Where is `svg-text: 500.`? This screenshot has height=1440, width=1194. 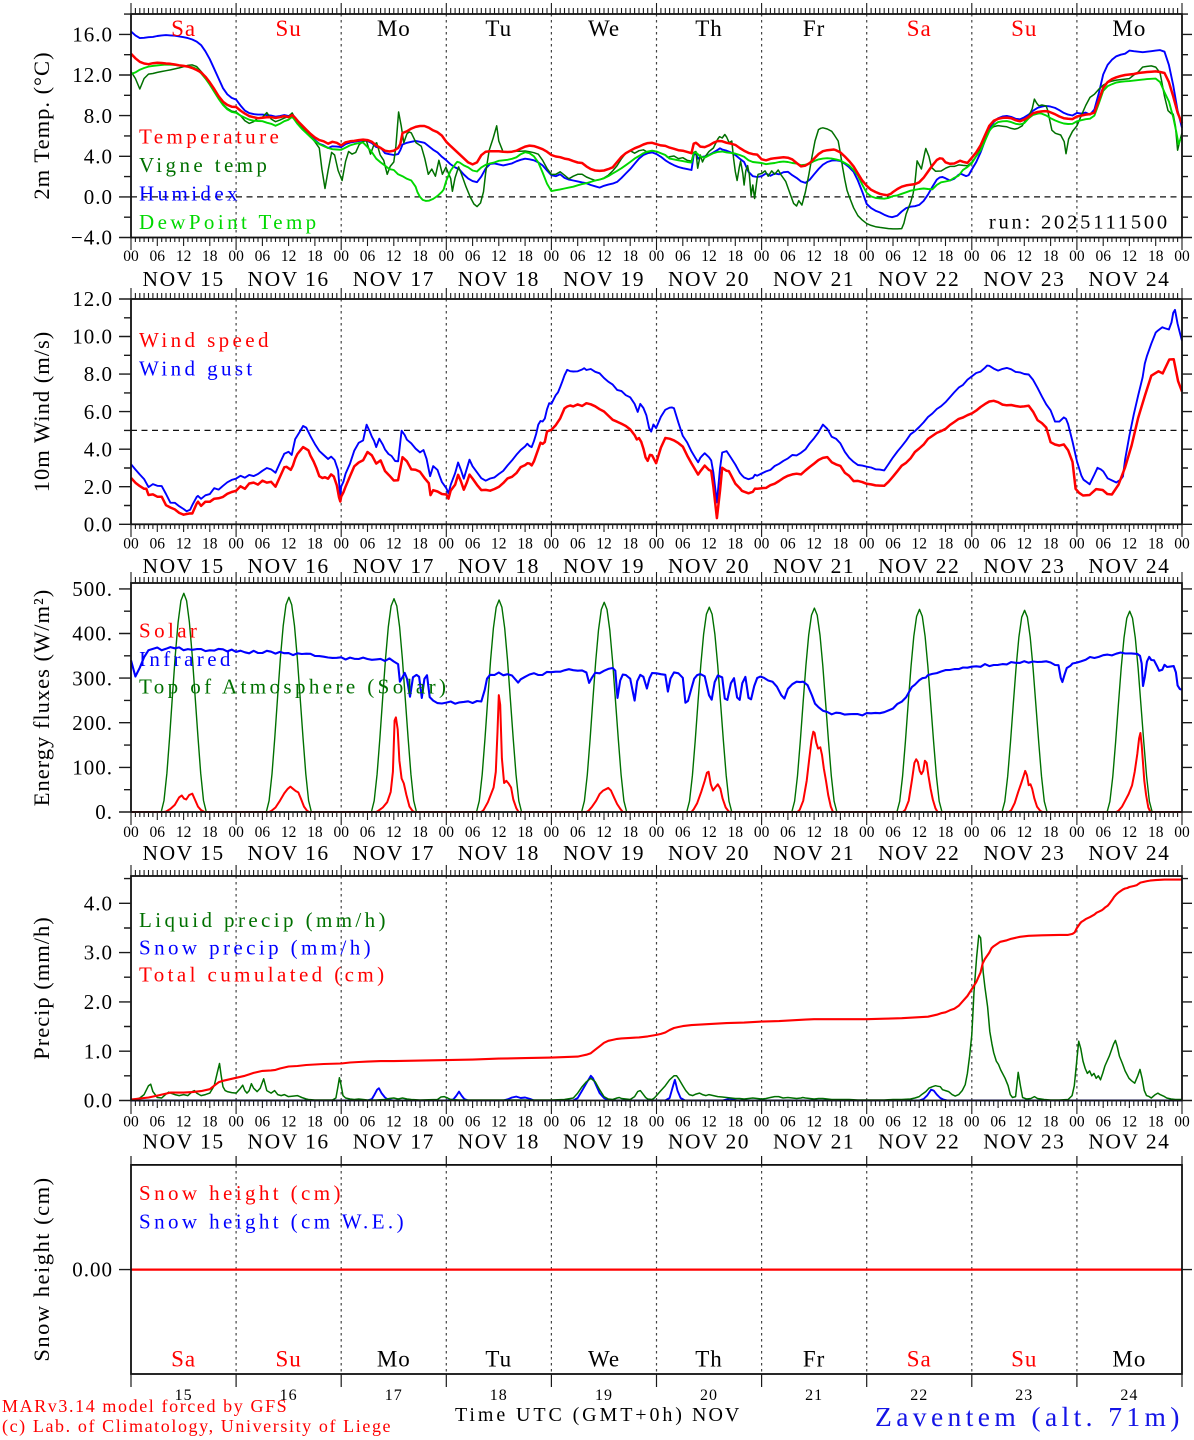 svg-text: 500. is located at coordinates (92, 589).